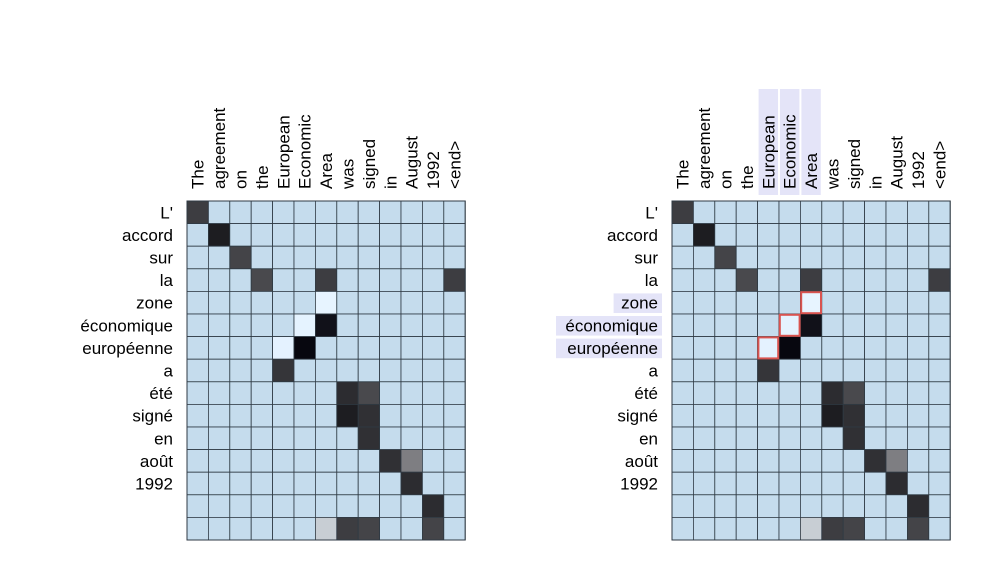  Describe the element at coordinates (412, 162) in the screenshot. I see `x-tick-label: August` at that location.